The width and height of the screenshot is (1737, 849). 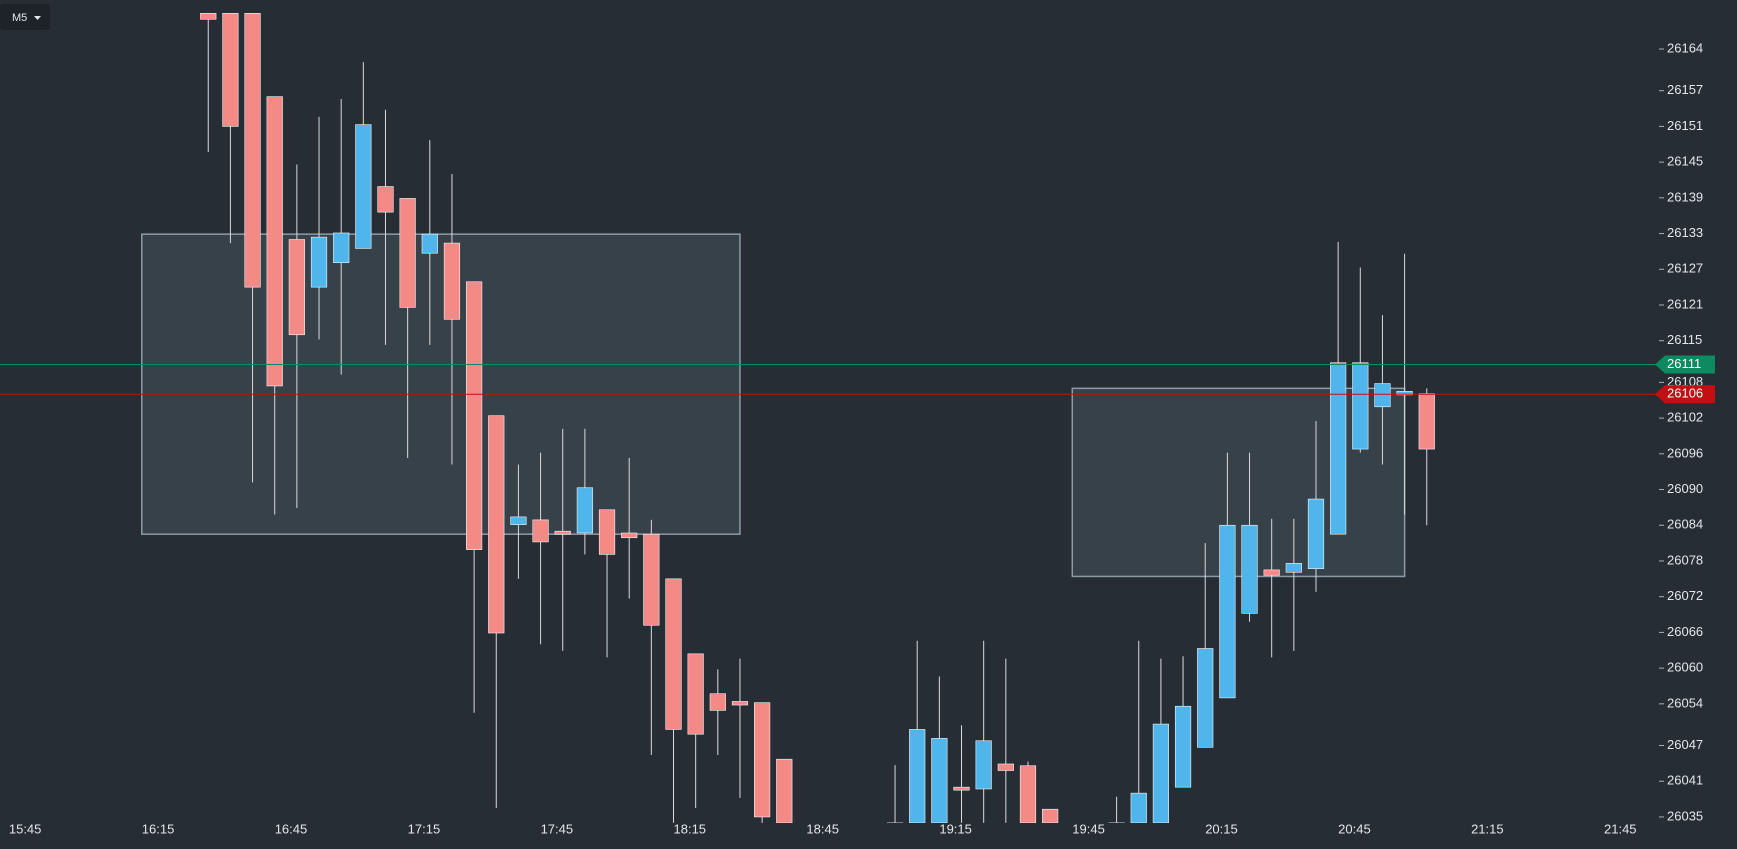 I want to click on y-tick-label: 26066, so click(x=1685, y=631).